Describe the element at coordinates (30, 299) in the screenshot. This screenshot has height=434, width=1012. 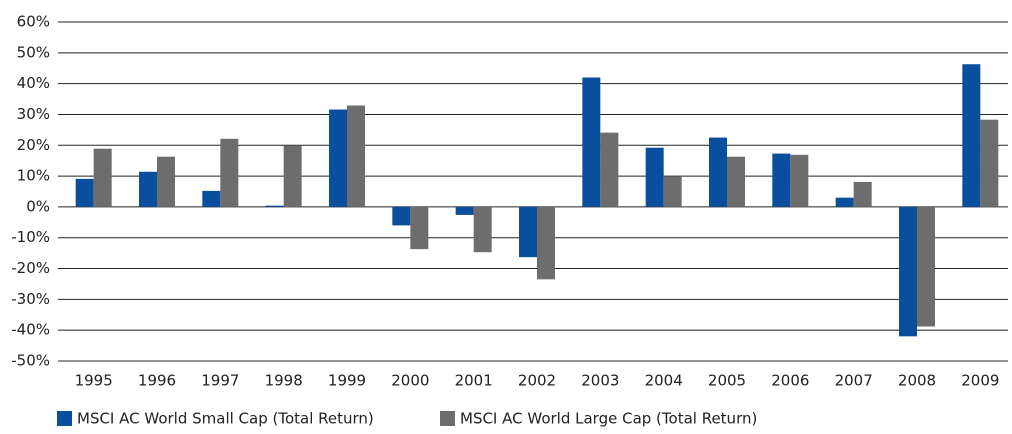
I see `y-tick-label: -30%` at that location.